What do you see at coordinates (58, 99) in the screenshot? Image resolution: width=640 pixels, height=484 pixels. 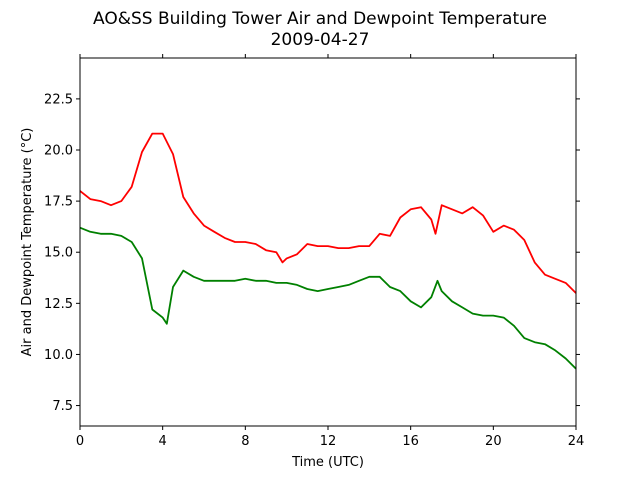 I see `y-tick-label: 22.5` at bounding box center [58, 99].